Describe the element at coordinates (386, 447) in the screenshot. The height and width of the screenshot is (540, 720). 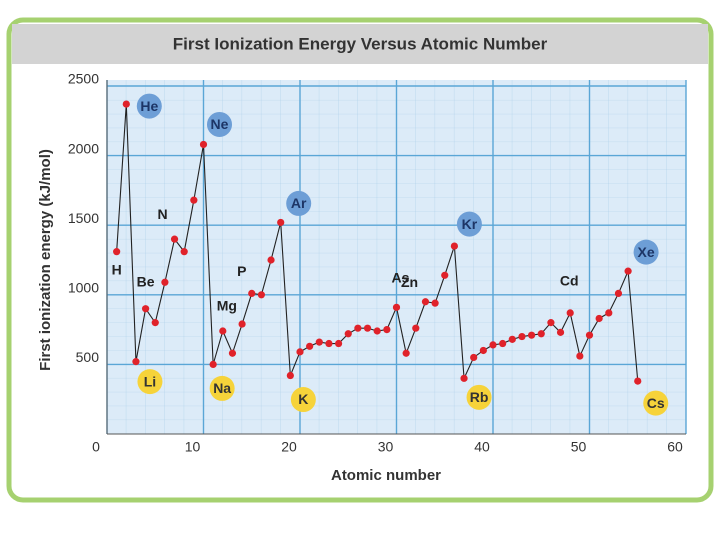
I see `x-tick-label: 30` at that location.